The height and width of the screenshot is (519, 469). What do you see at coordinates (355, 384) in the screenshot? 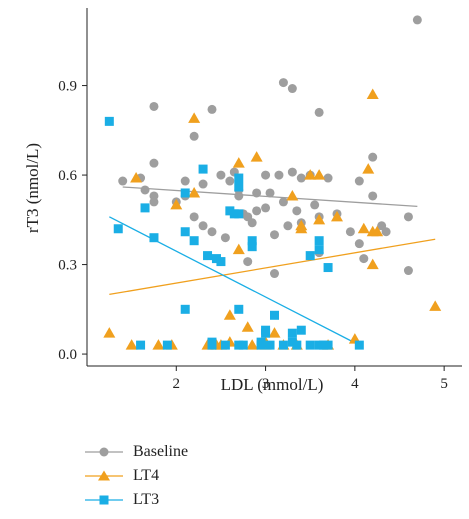
I see `x-tick-label-2: 4` at bounding box center [355, 384].